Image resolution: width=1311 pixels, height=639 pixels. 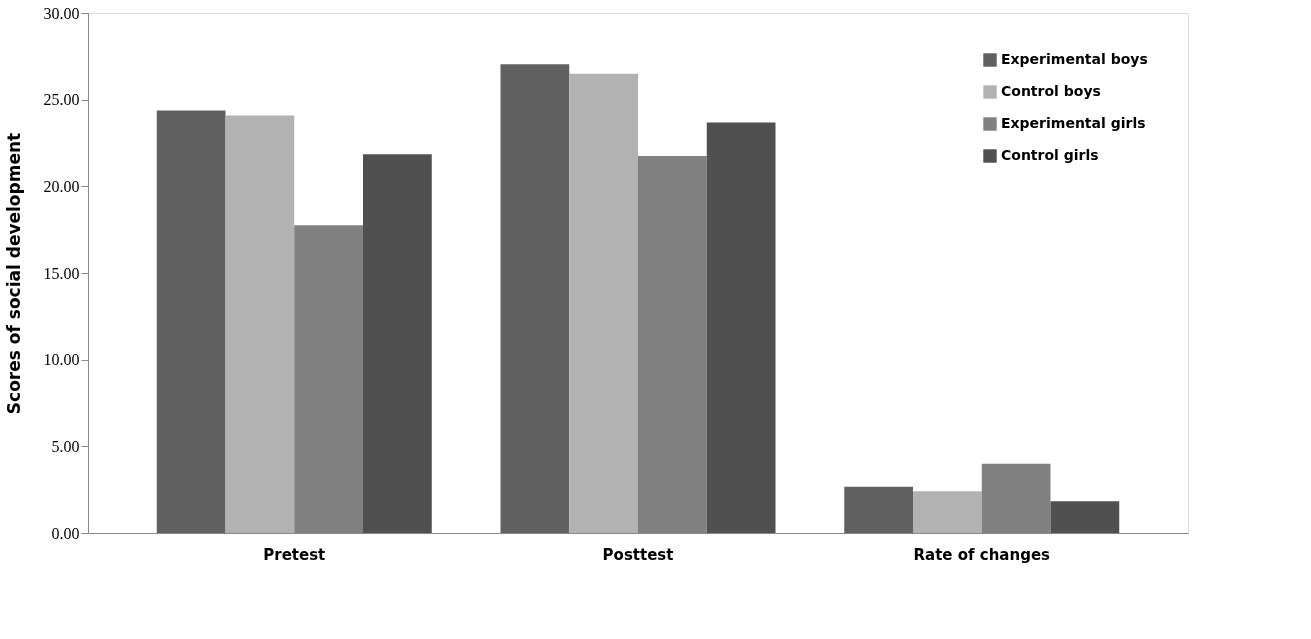 I want to click on y-axis-title: Scores of social development, so click(x=13, y=273).